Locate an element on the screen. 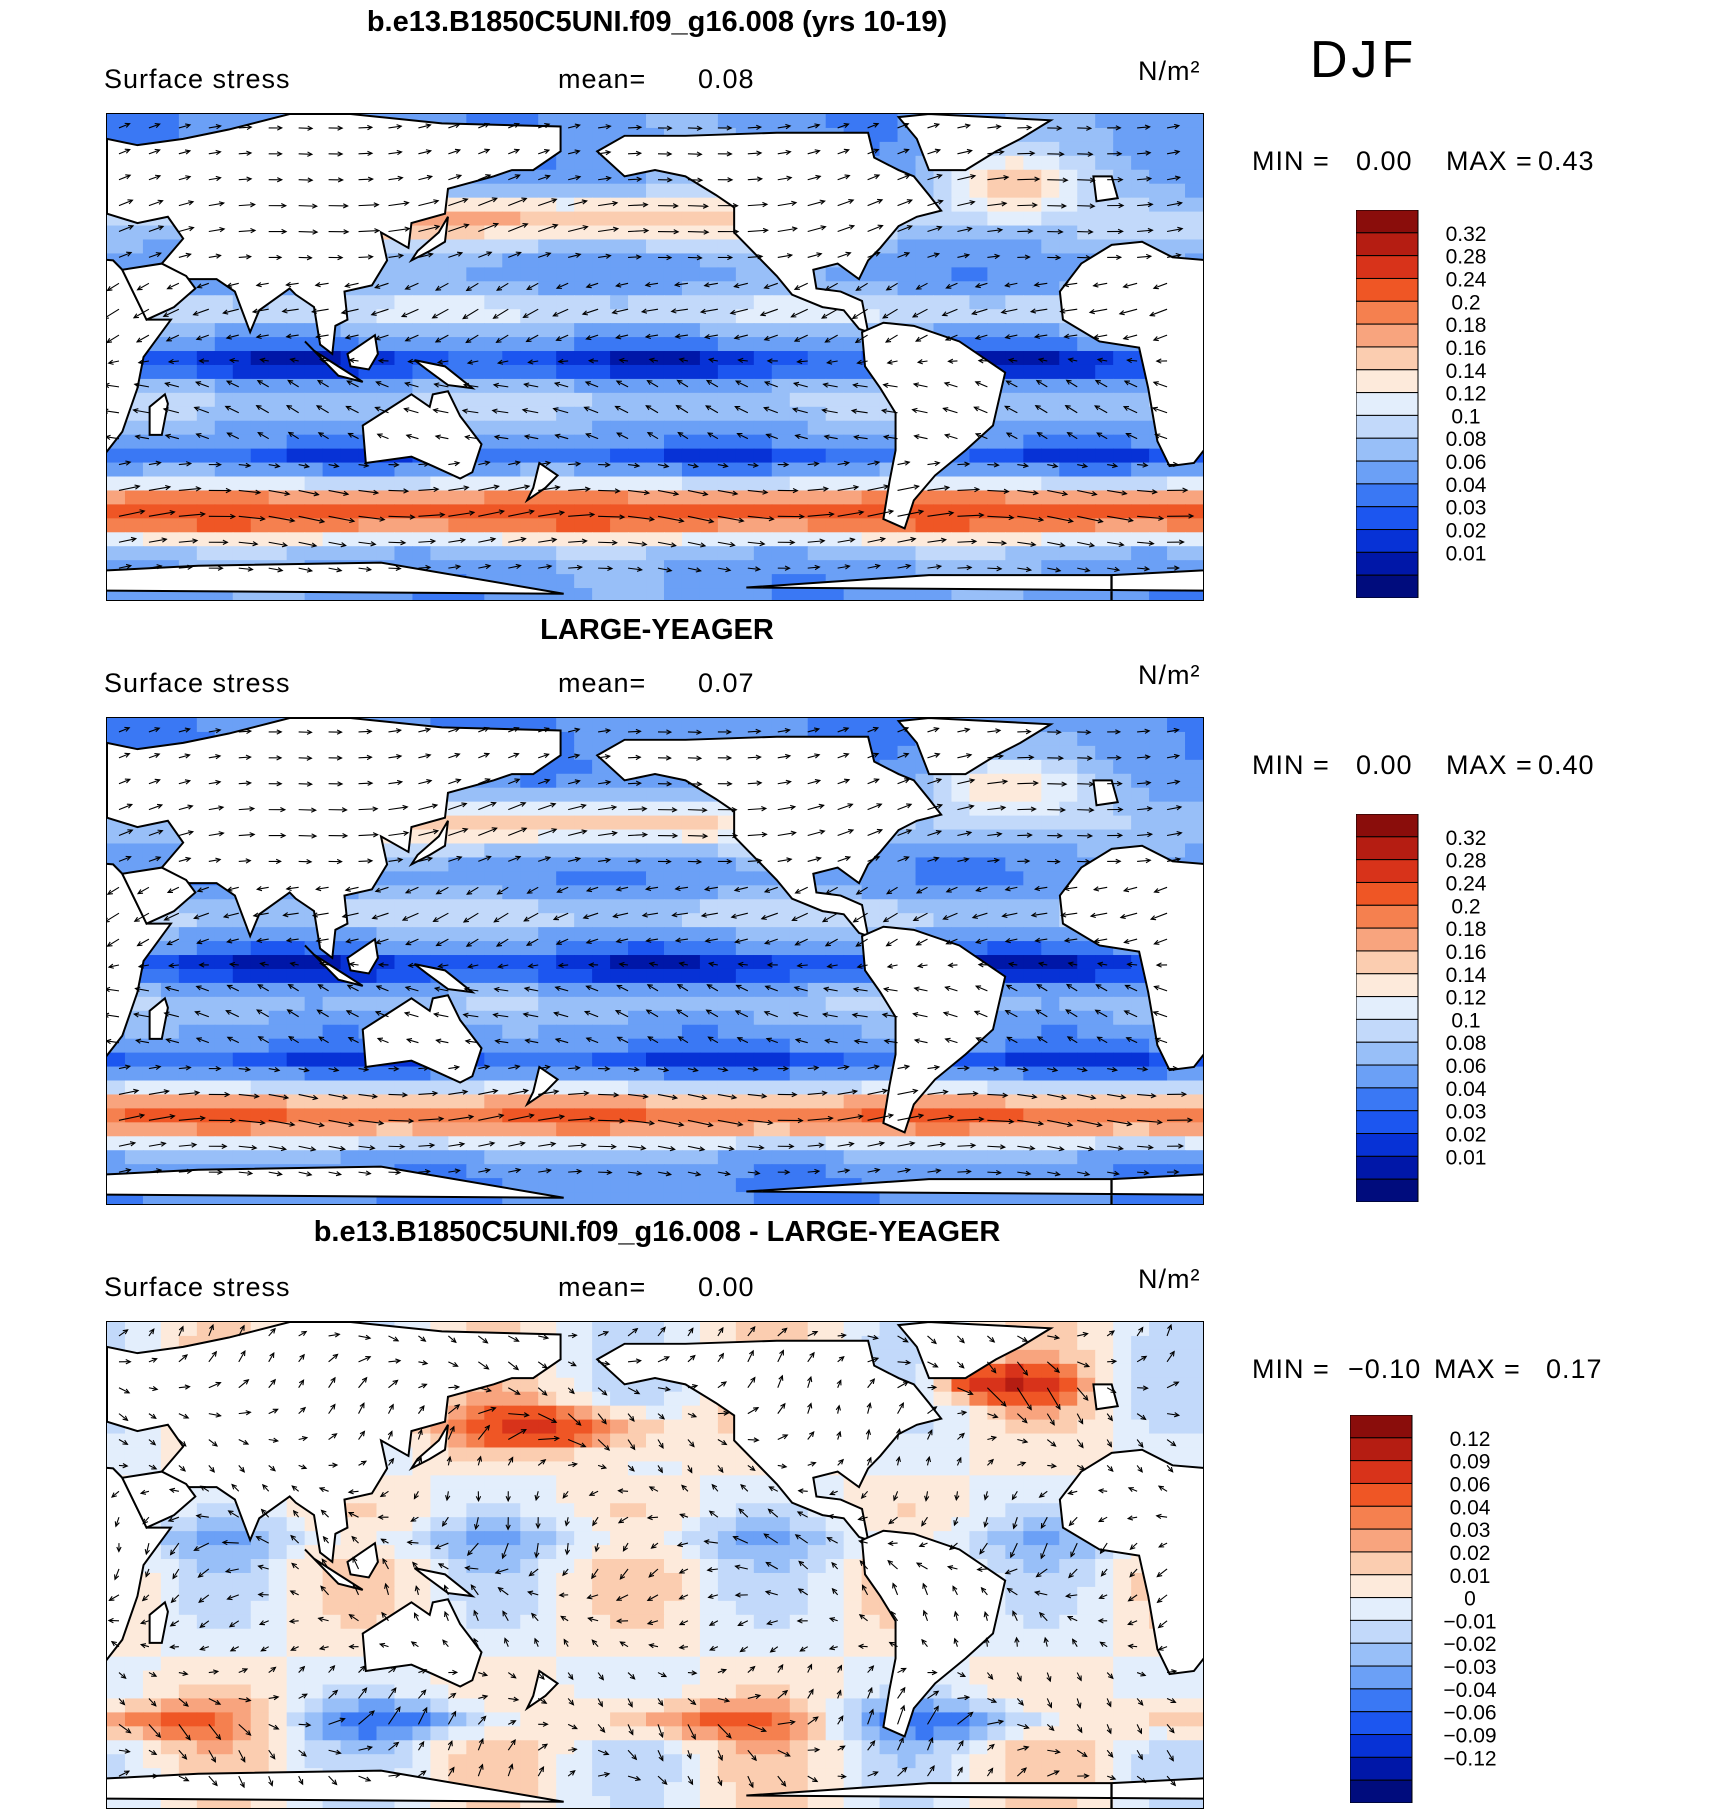 Image resolution: width=1710 pixels, height=1815 pixels. colorbar-box is located at coordinates (1387, 222).